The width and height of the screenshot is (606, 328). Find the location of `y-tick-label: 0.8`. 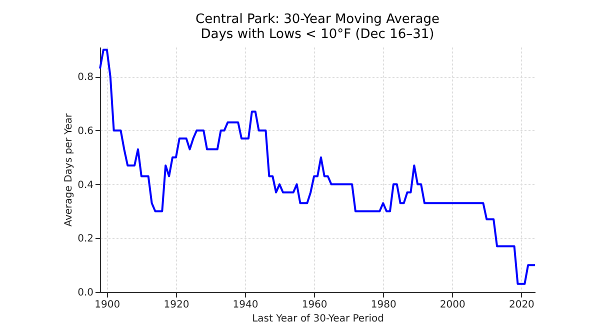

y-tick-label: 0.8 is located at coordinates (86, 78).